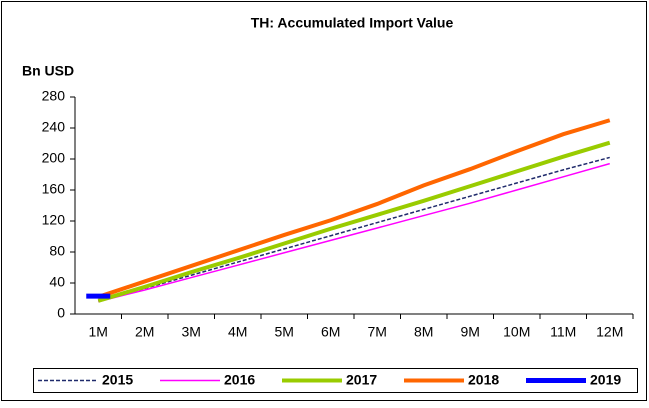 Image resolution: width=649 pixels, height=408 pixels. Describe the element at coordinates (352, 23) in the screenshot. I see `chart-title: TH: Accumulated Import Value` at that location.